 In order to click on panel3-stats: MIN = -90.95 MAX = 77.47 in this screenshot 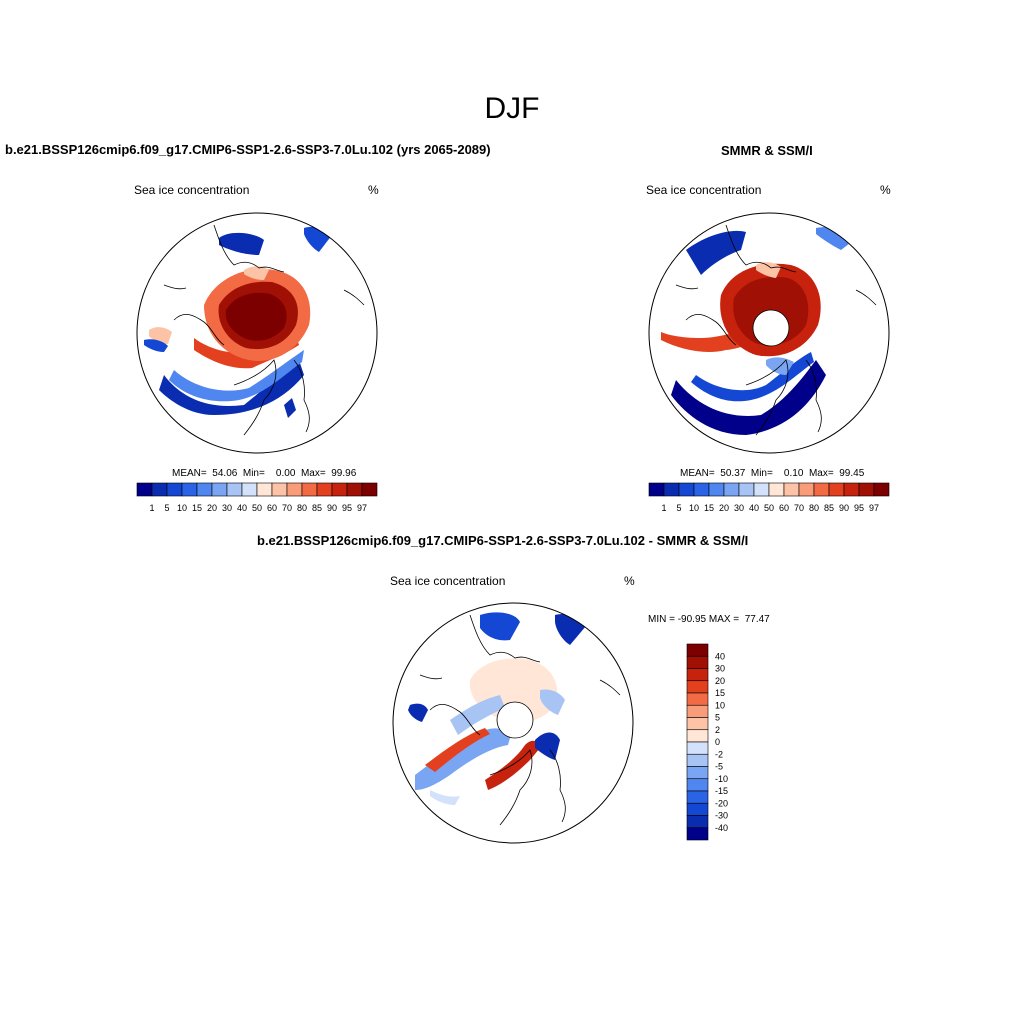, I will do `click(709, 619)`.